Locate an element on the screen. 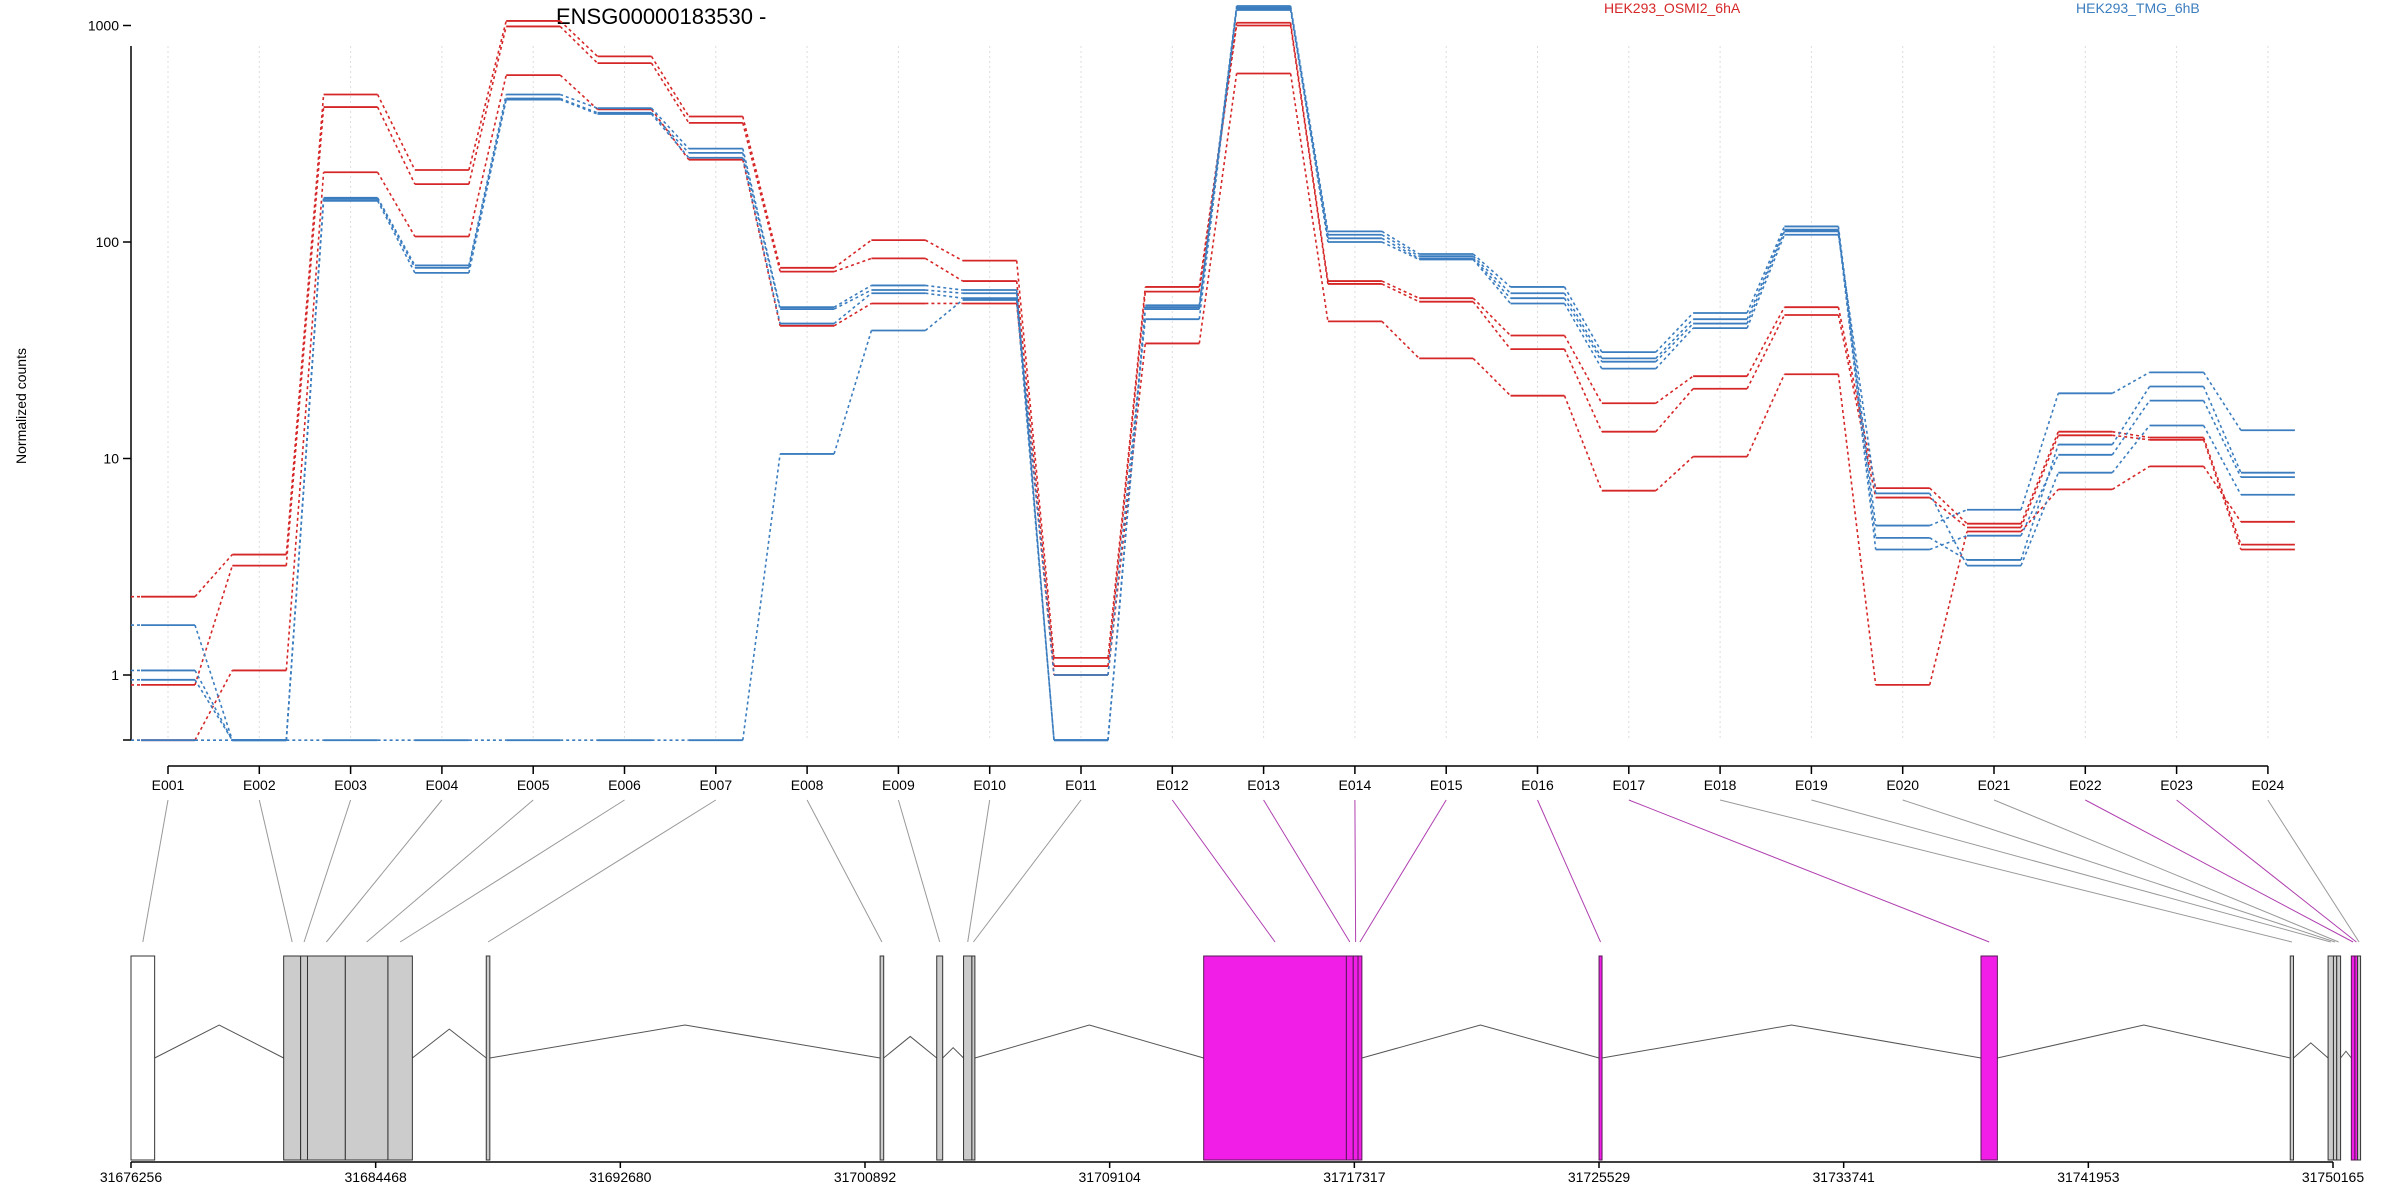 The image size is (2400, 1200). x-tick-label: E012 is located at coordinates (1172, 785).